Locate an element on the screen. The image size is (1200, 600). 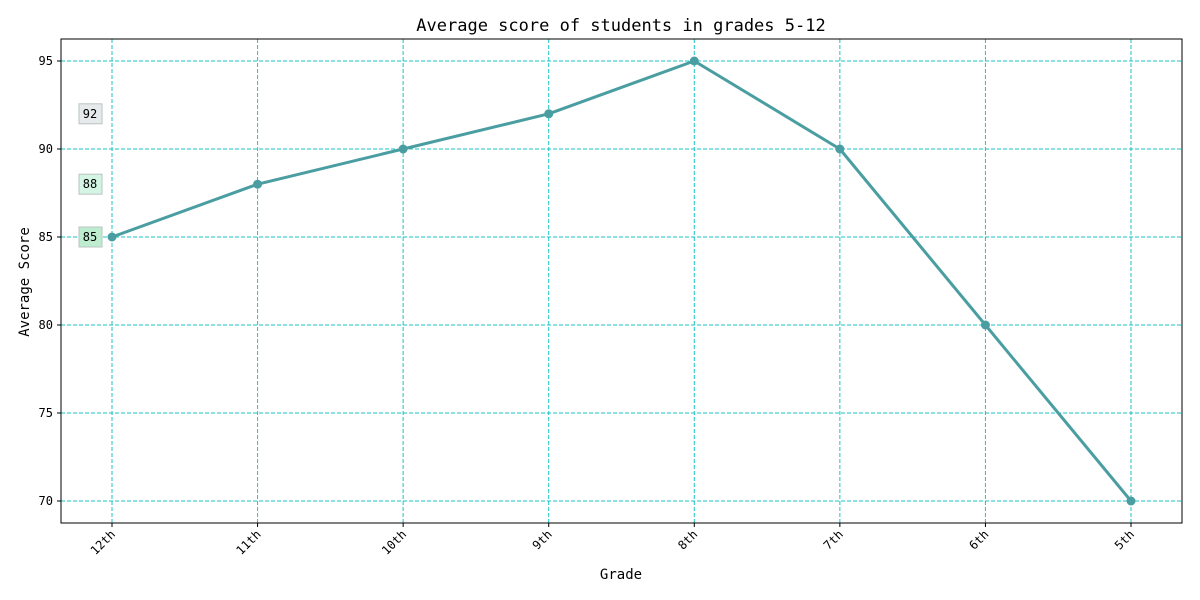
y-tick-label: 90 is located at coordinates (46, 149).